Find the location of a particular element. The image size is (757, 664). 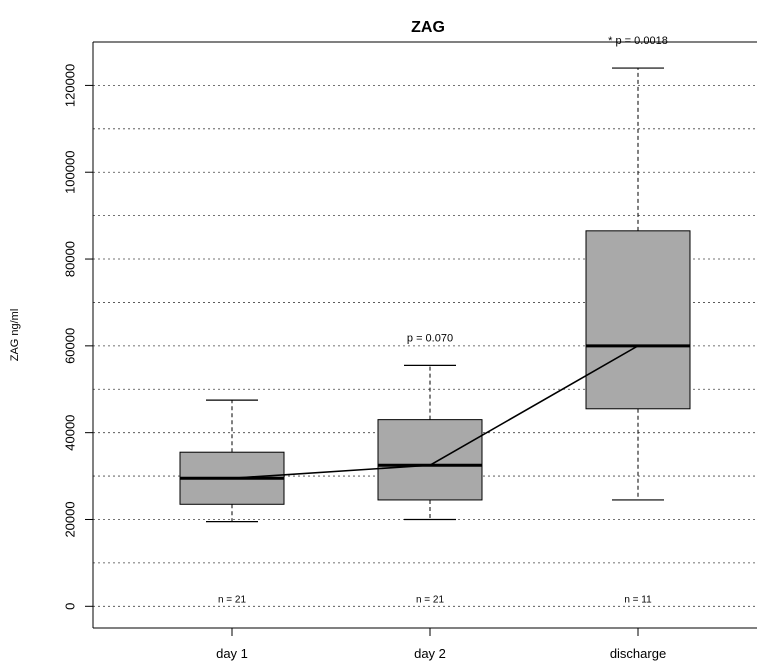

y-tick-label: 0 is located at coordinates (70, 606).